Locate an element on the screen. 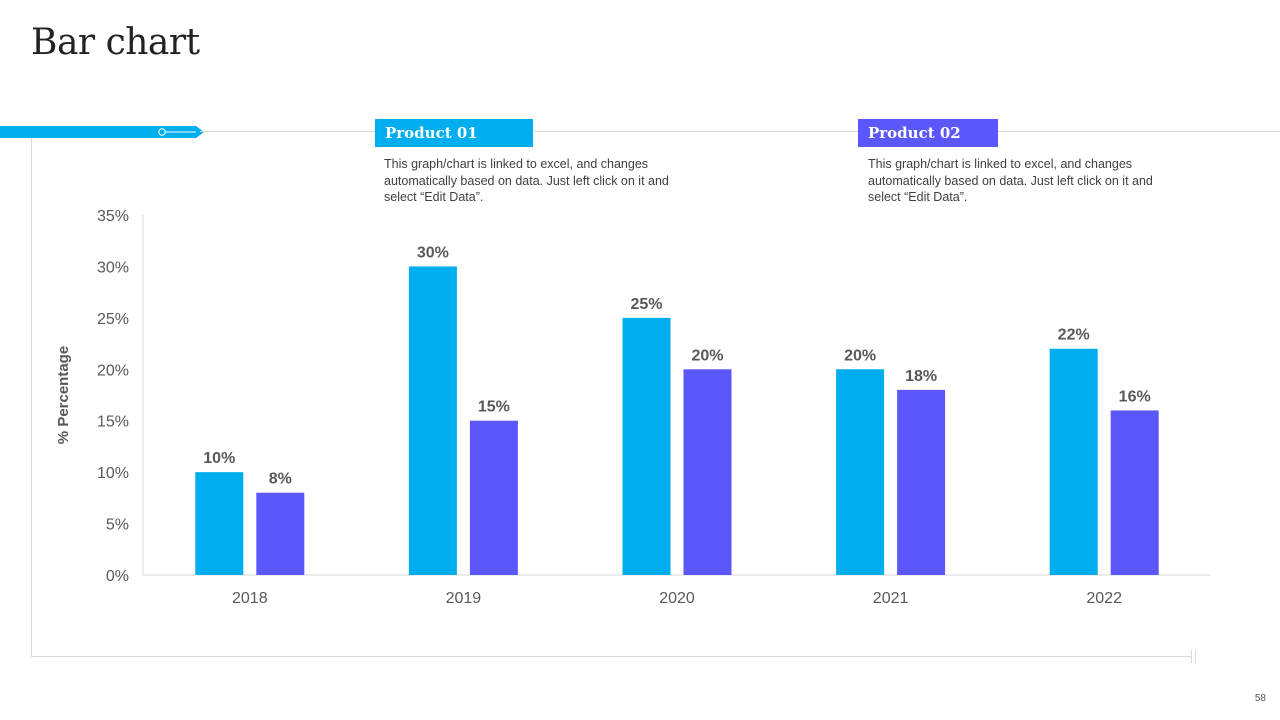 The height and width of the screenshot is (720, 1280). y-axis-title: % Percentage is located at coordinates (63, 395).